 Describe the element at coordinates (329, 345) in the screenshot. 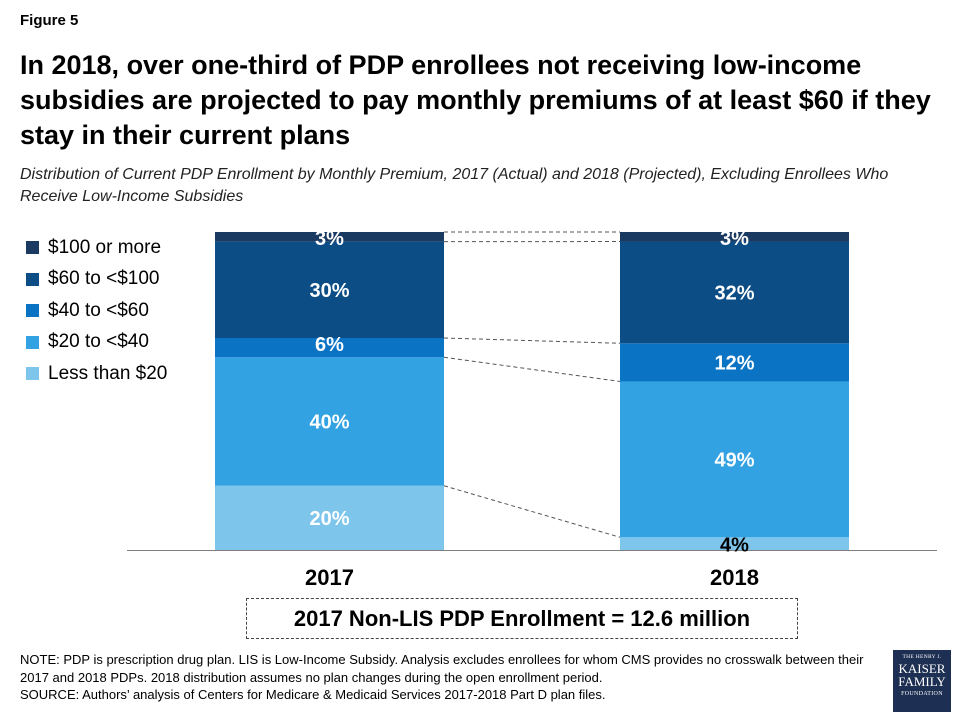

I see `data-label: 6%` at that location.